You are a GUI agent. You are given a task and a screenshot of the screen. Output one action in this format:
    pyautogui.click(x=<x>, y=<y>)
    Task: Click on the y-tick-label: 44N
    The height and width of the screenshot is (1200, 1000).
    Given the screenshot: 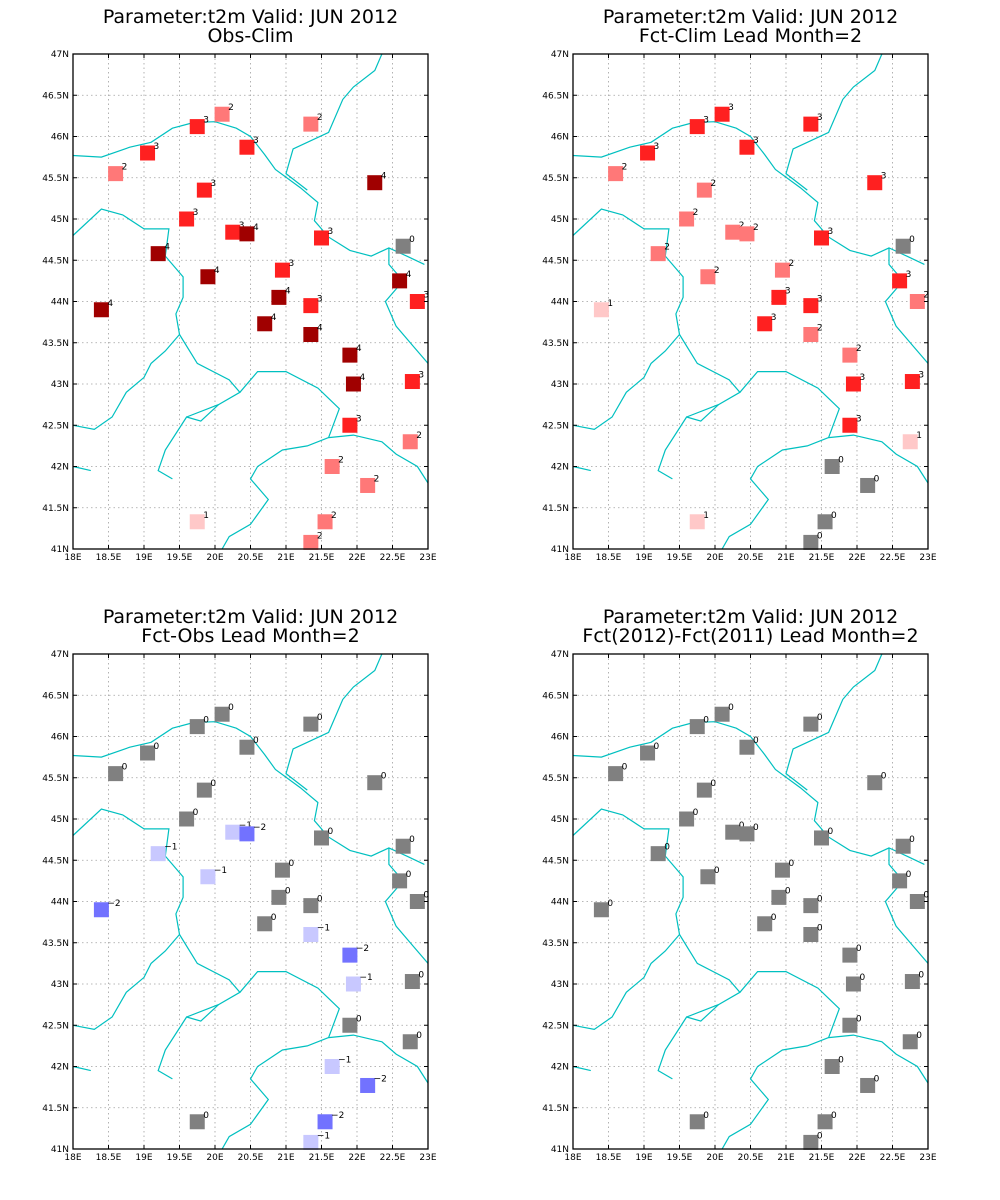 What is the action you would take?
    pyautogui.click(x=60, y=903)
    